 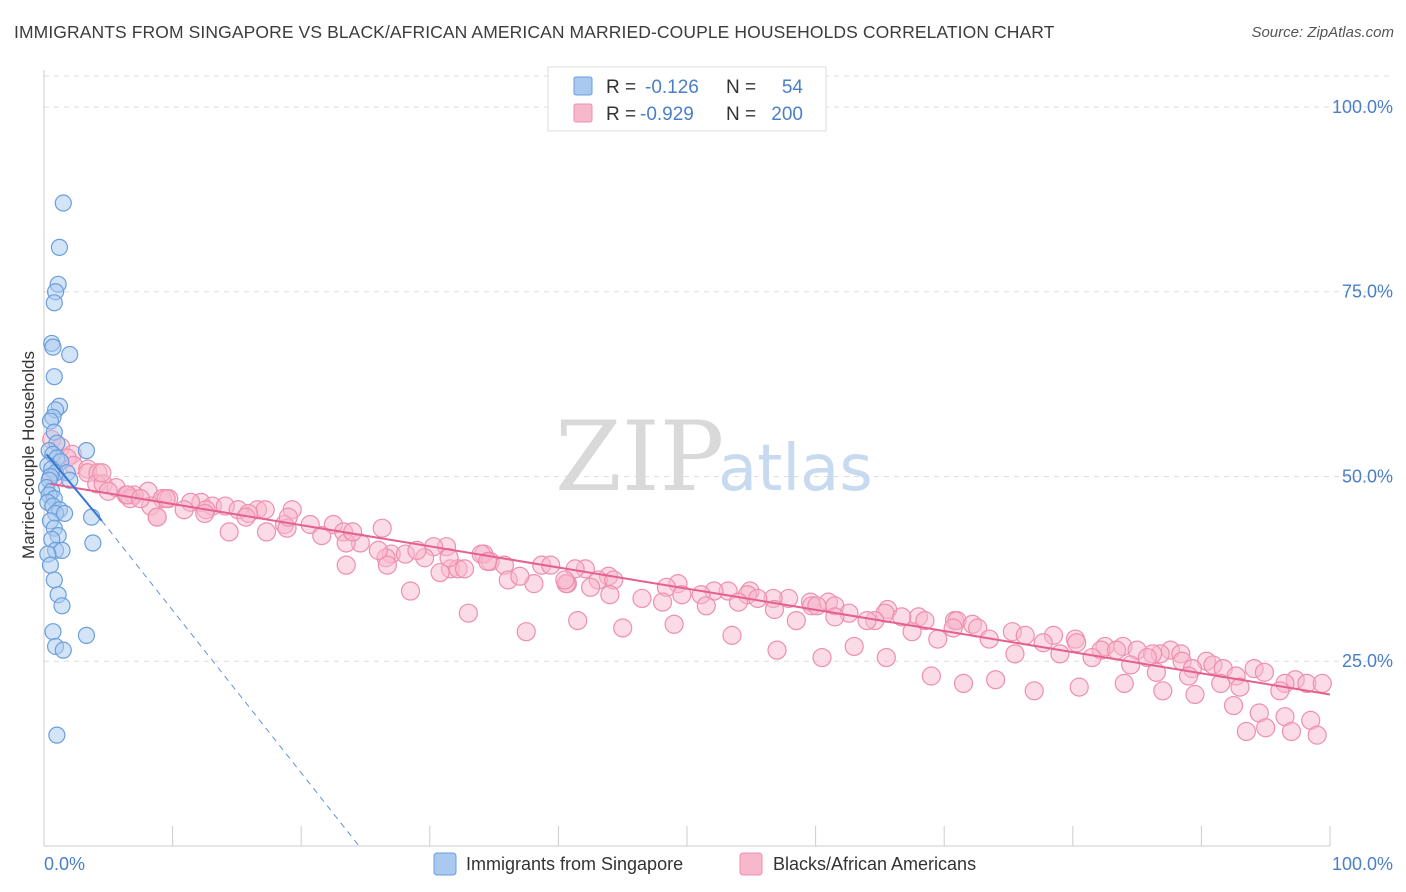 I want to click on trendline-singapore, so click(x=74, y=487).